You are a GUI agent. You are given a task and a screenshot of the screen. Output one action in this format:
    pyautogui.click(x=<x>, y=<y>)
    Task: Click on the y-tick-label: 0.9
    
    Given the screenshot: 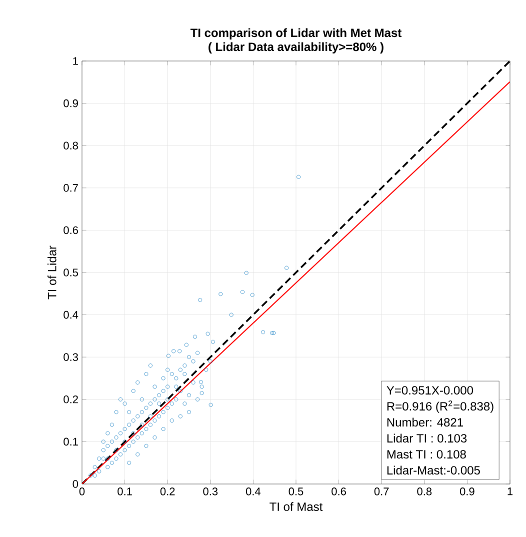 What is the action you would take?
    pyautogui.click(x=71, y=103)
    